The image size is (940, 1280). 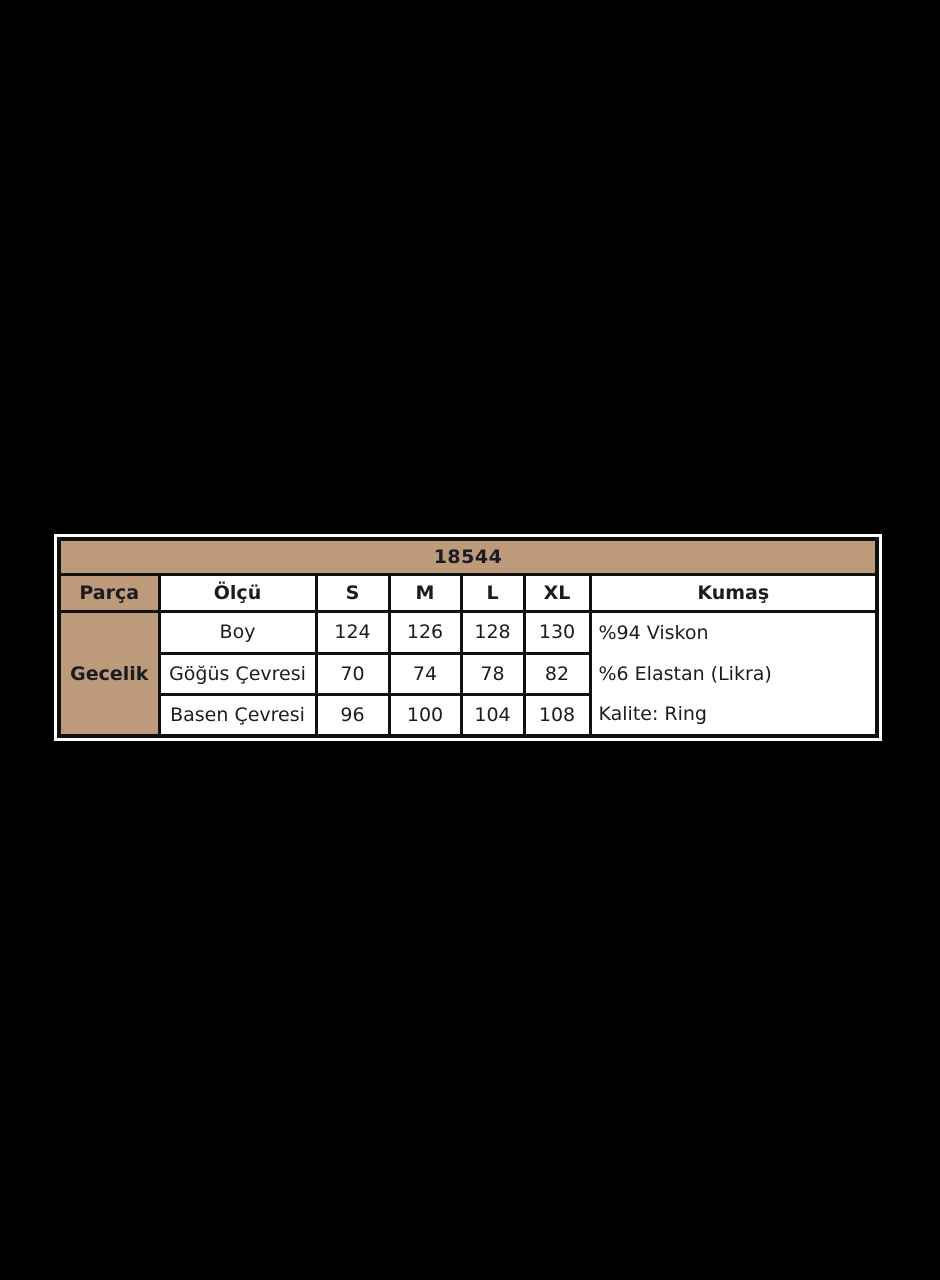 What do you see at coordinates (653, 633) in the screenshot?
I see `fabric-line-viskon: %94 Viskon` at bounding box center [653, 633].